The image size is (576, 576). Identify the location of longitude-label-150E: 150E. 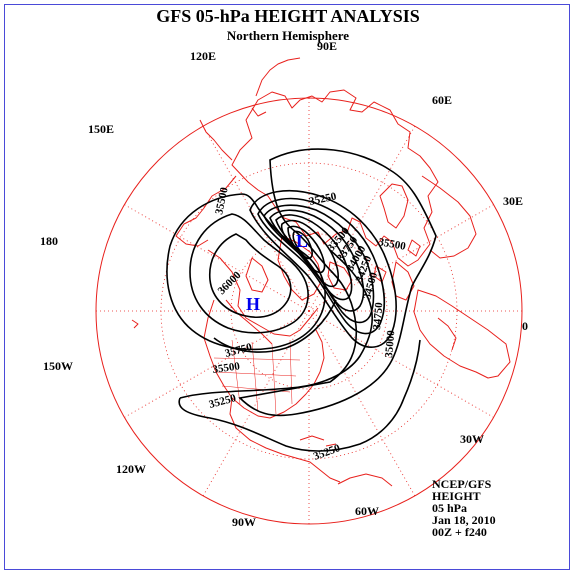
(101, 129).